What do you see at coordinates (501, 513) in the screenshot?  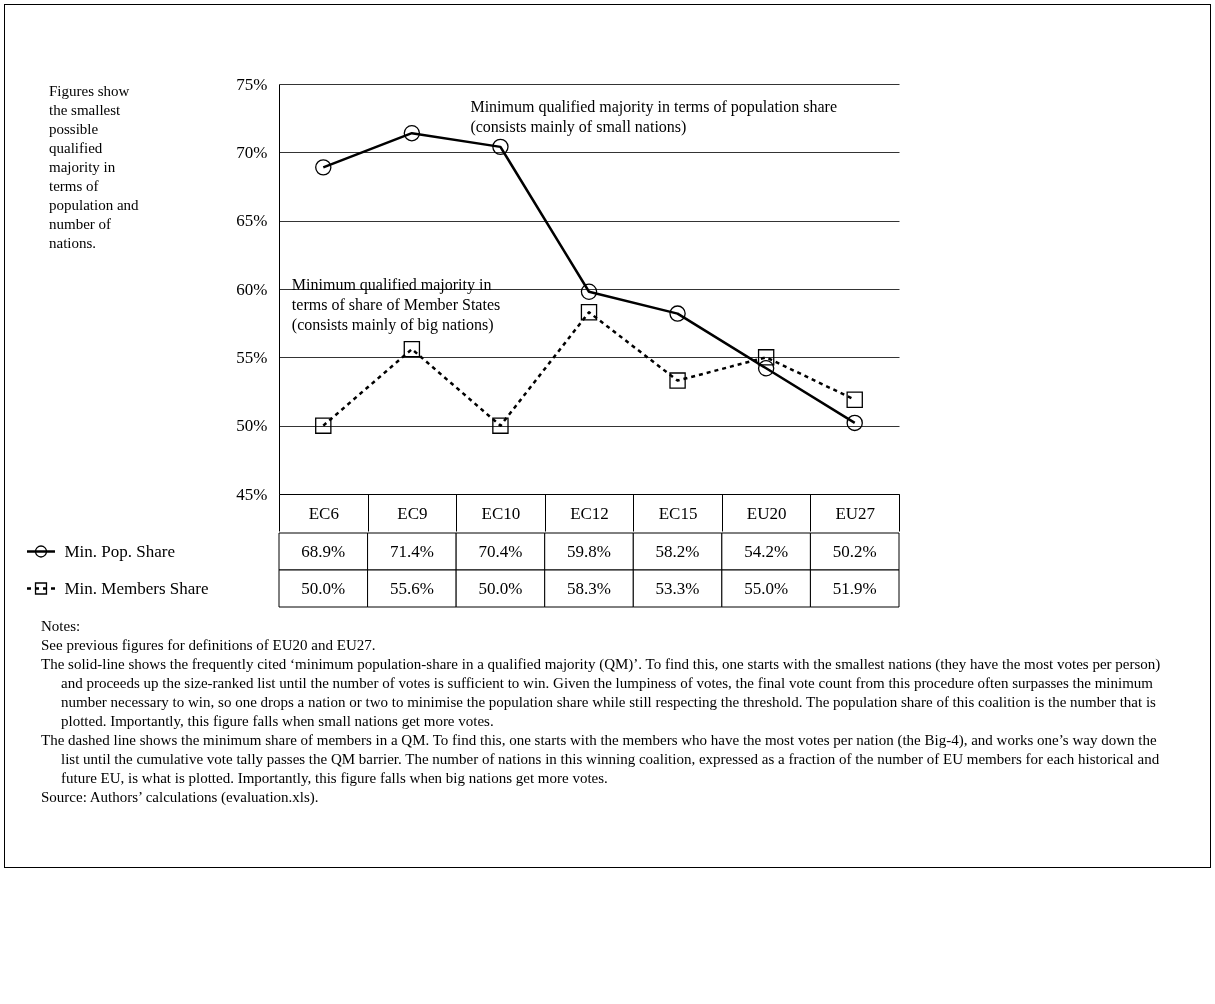 I see `x-tick-label: EC10` at bounding box center [501, 513].